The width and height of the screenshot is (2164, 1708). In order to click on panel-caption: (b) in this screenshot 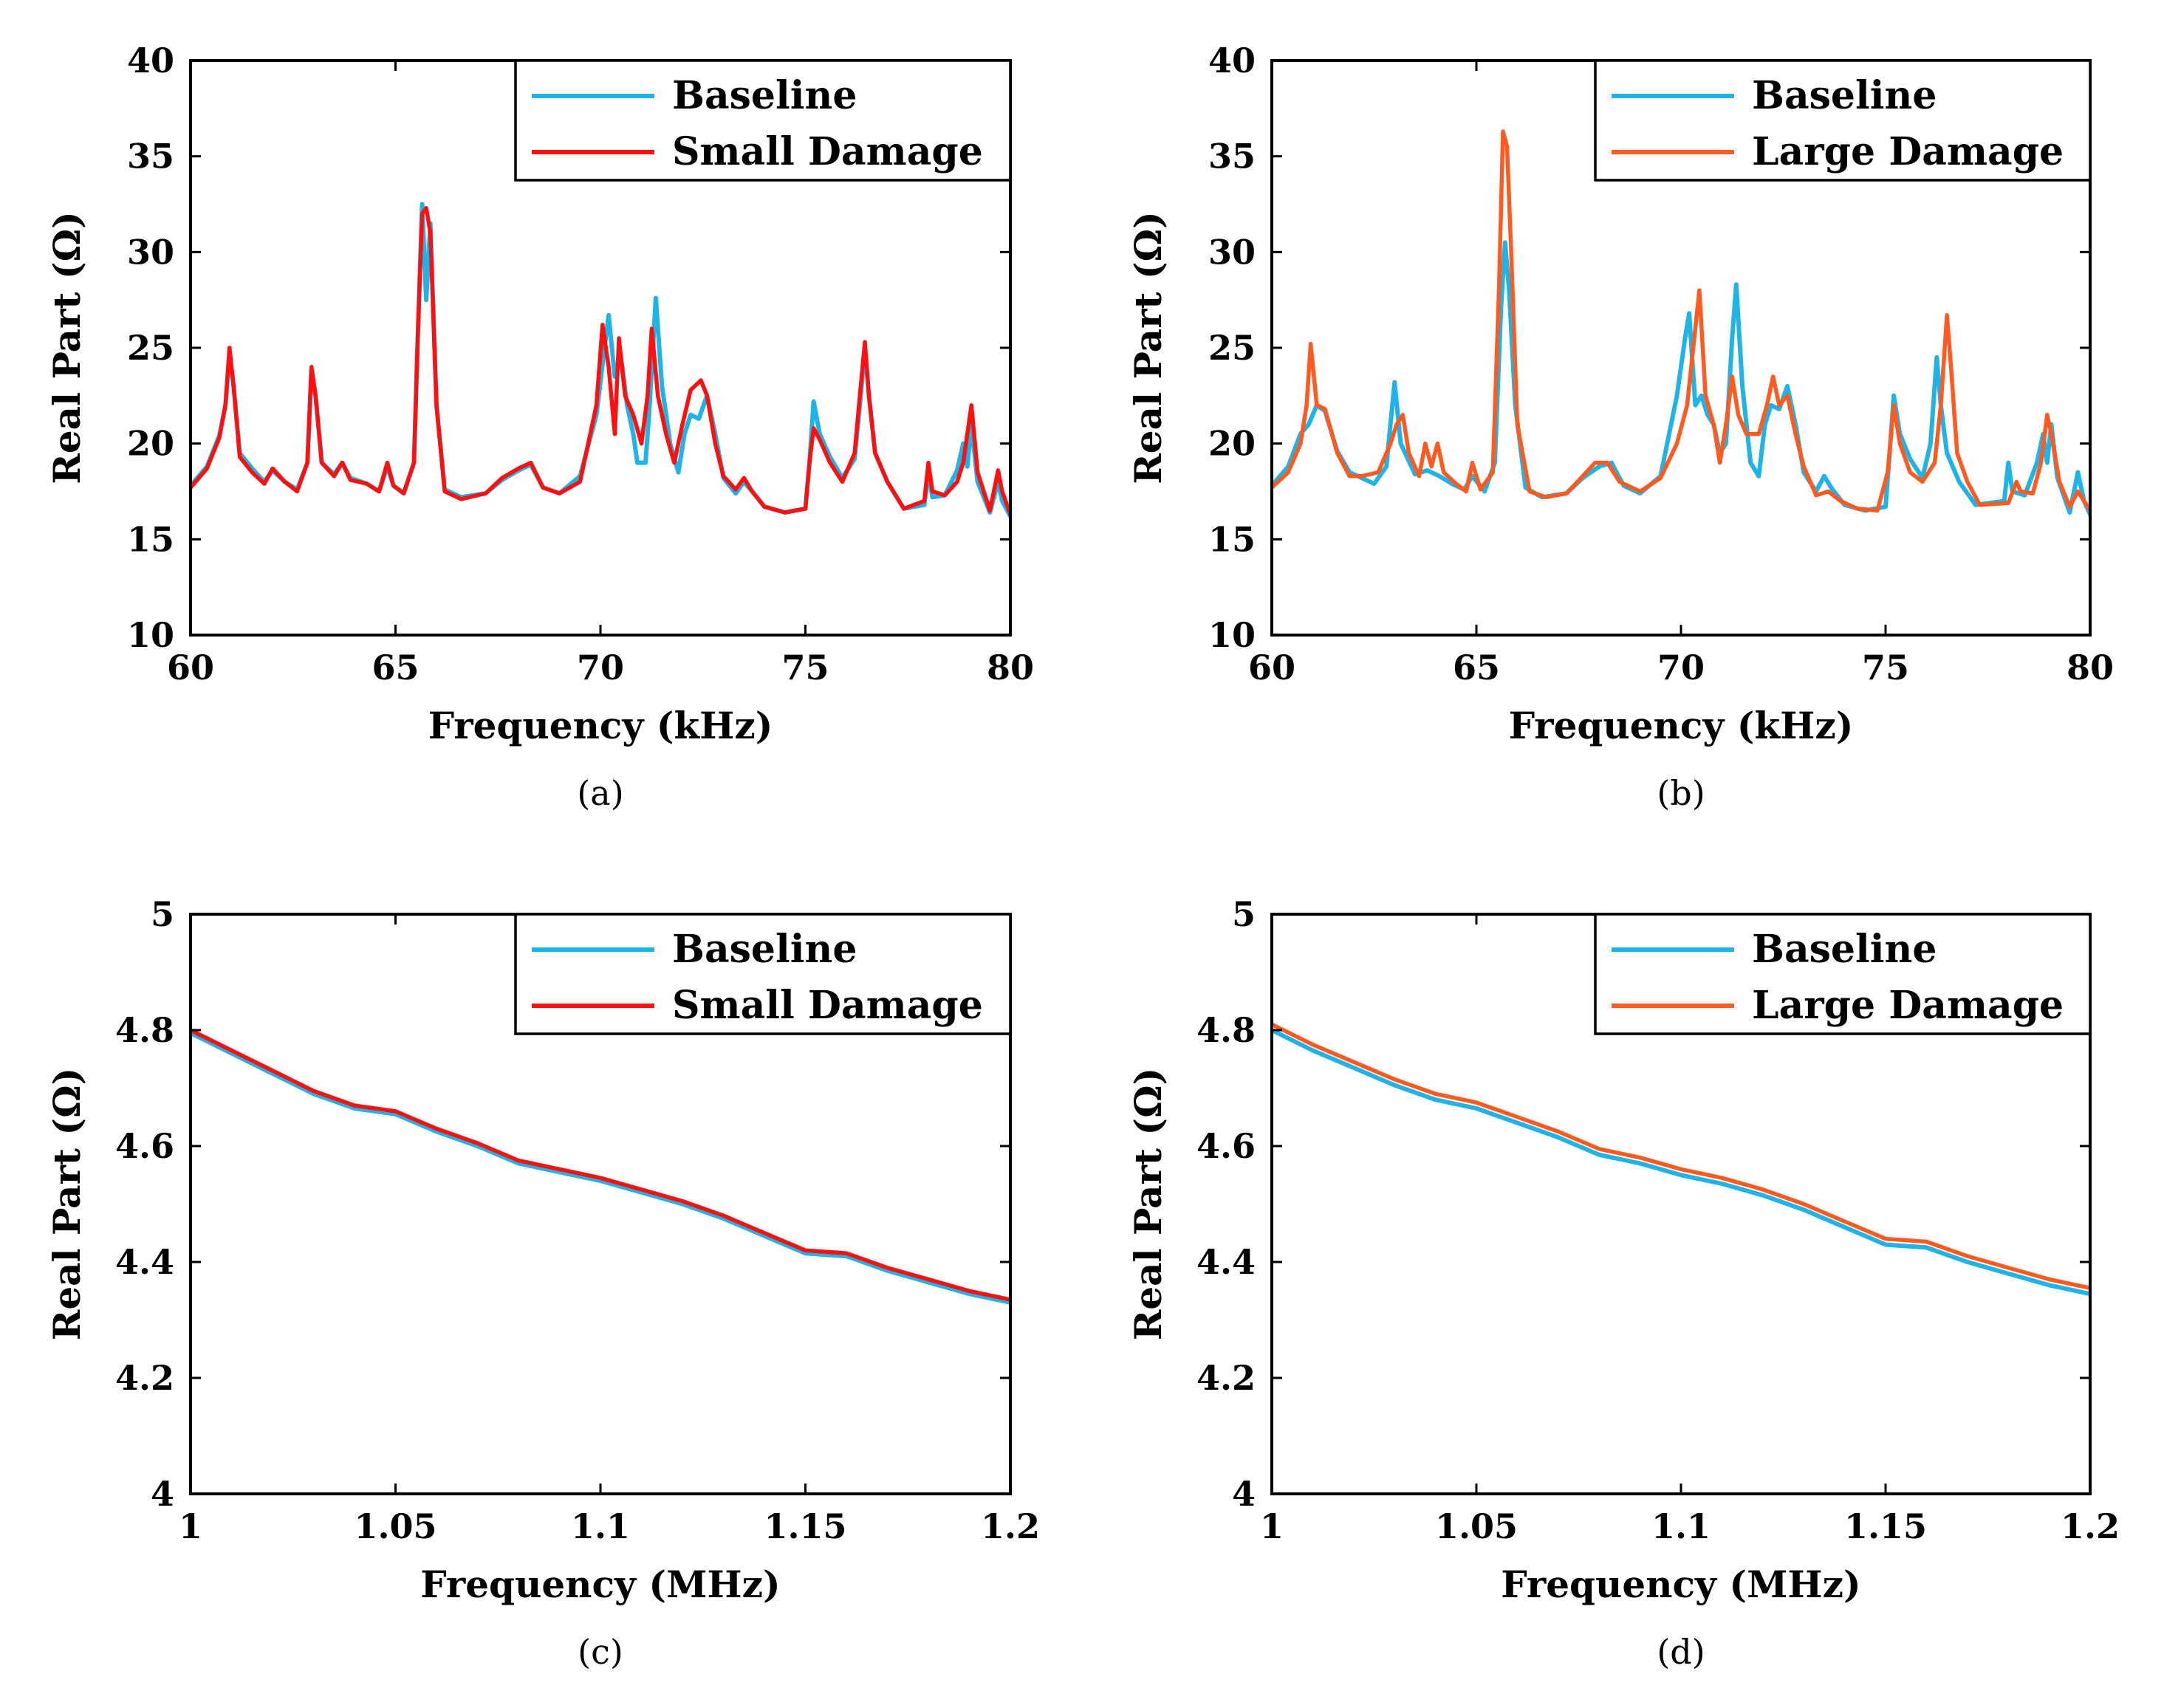, I will do `click(1681, 793)`.